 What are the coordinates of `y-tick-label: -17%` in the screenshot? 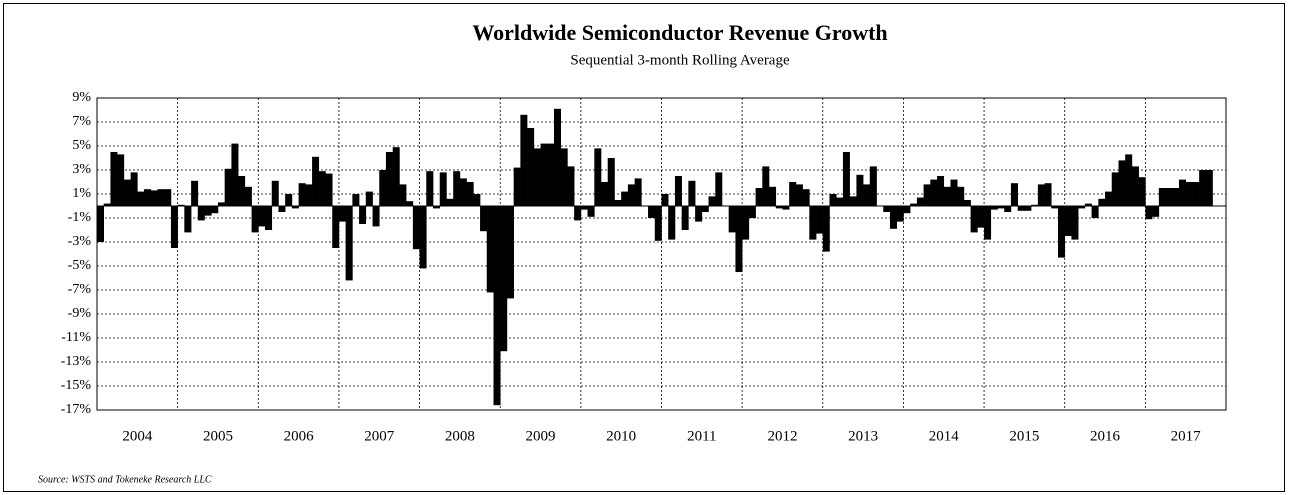 It's located at (76, 409).